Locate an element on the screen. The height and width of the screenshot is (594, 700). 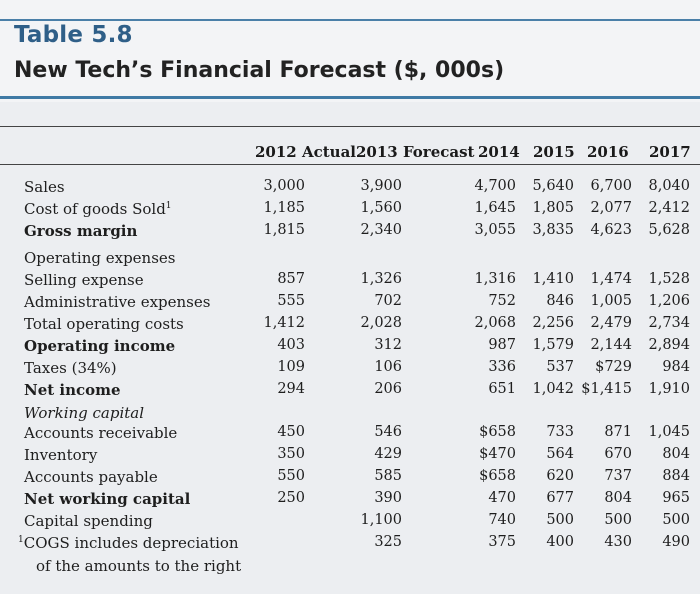
table-cell: 2,028 is located at coordinates (381, 323).